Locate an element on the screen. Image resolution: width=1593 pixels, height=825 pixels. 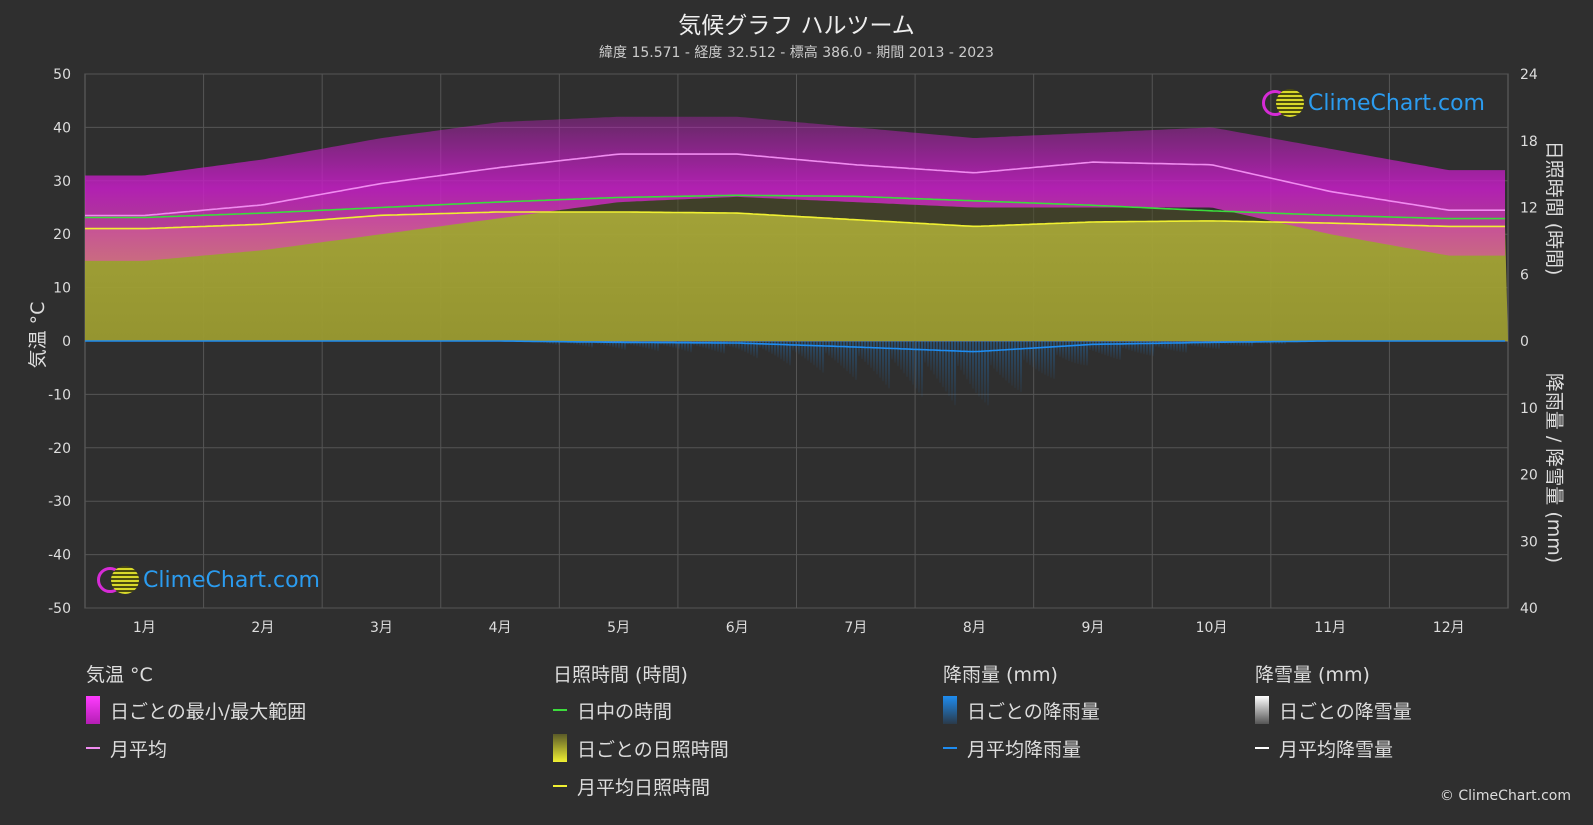
legend-item: 日中の時間 is located at coordinates (641, 710).